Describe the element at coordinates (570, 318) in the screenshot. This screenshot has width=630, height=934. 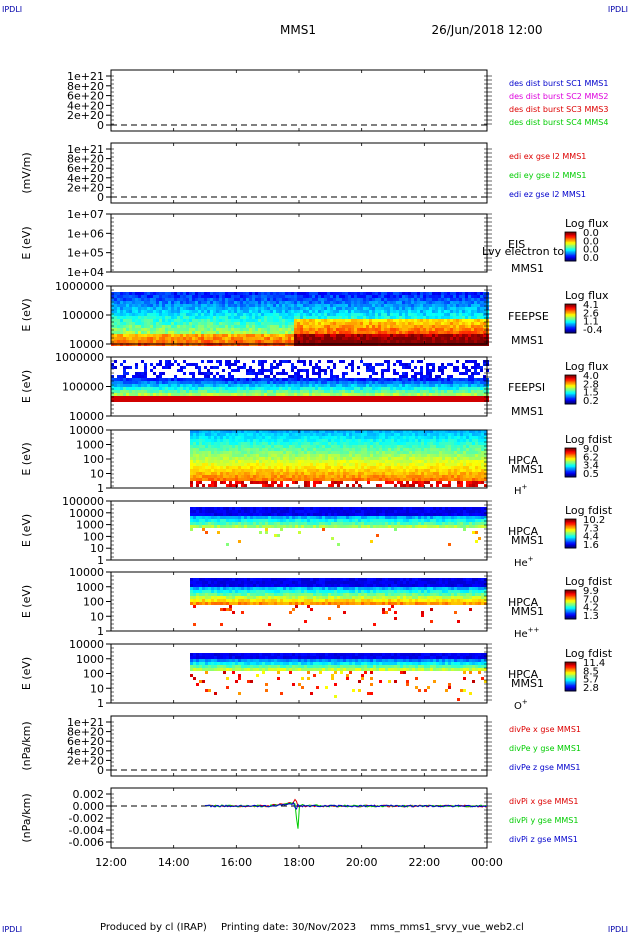
I see `colorbar-frame` at that location.